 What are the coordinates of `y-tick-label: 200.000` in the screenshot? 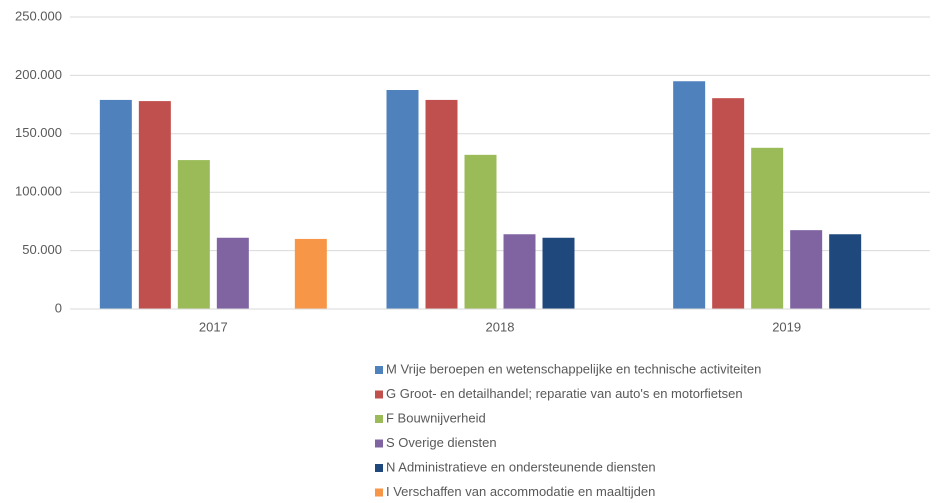 It's located at (38, 74).